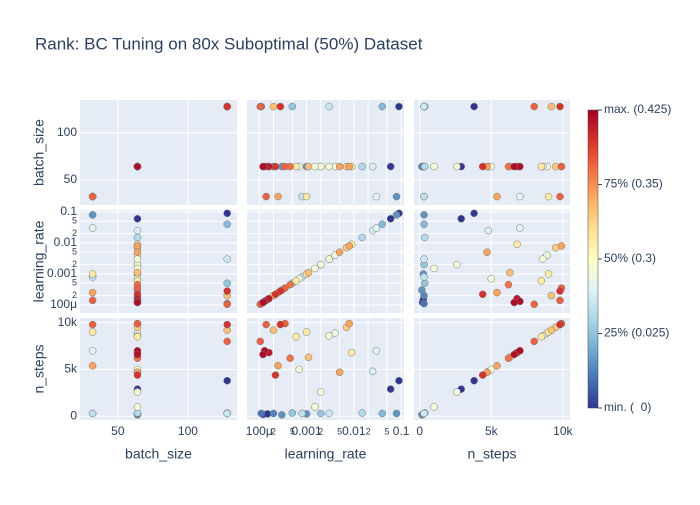  What do you see at coordinates (630, 258) in the screenshot?
I see `colorbar-label: 50% (0.3)` at bounding box center [630, 258].